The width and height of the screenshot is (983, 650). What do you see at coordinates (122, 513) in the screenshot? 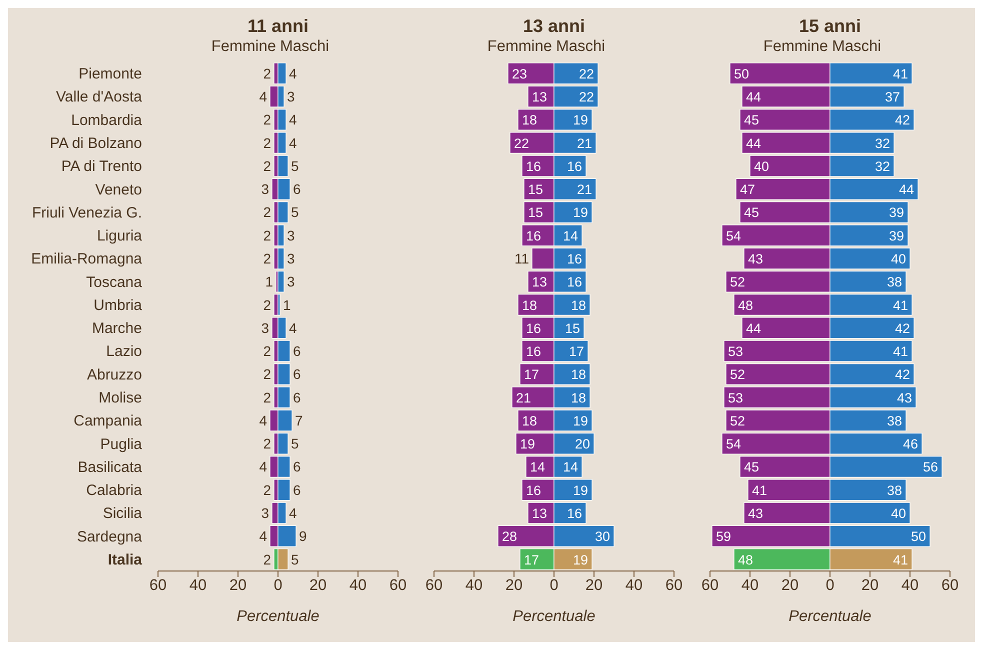
I see `y-tick-label: Sicilia` at bounding box center [122, 513].